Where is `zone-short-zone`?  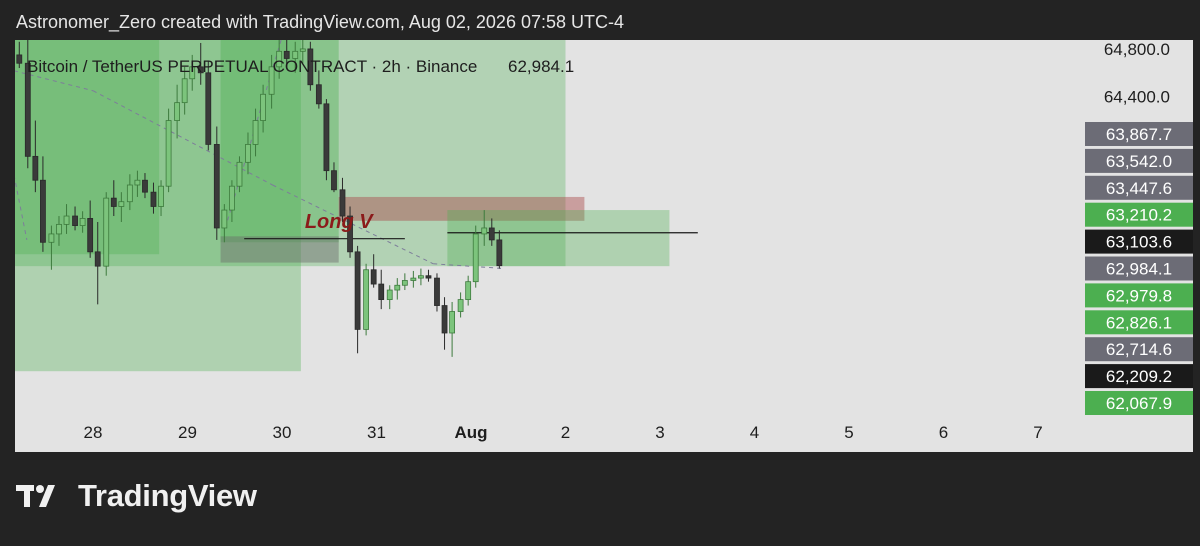
zone-short-zone is located at coordinates (461, 208).